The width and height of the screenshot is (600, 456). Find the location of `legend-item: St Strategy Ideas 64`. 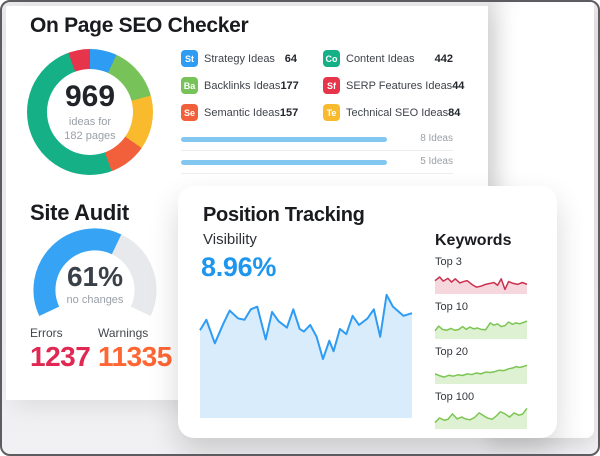

legend-item: St Strategy Ideas 64 is located at coordinates (239, 58).